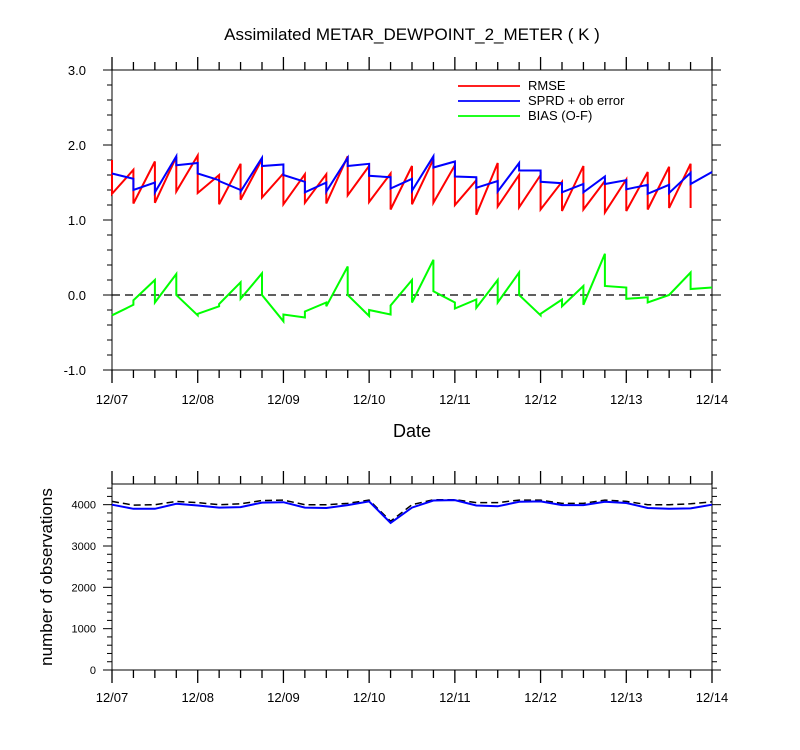 This screenshot has width=800, height=750. I want to click on y-tick-label: 4000, so click(84, 506).